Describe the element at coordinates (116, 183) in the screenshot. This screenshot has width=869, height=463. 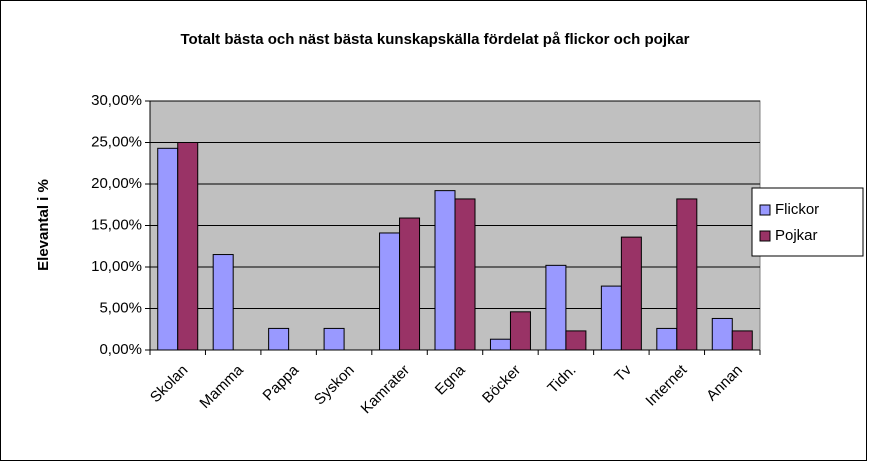
I see `y-tick-label: 20,00%` at that location.